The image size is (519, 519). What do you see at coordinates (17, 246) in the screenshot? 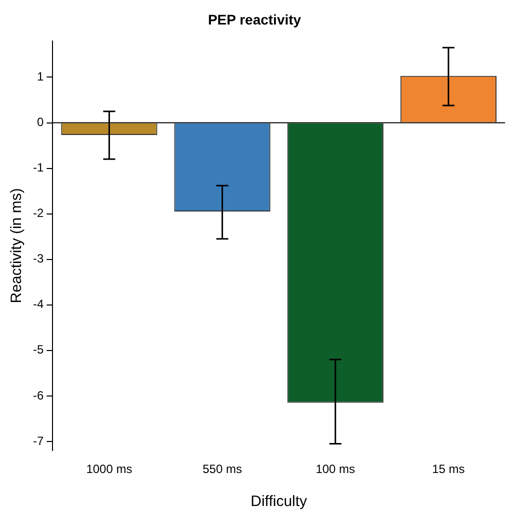
I see `y-axis-title: Reactivity (in ms)` at bounding box center [17, 246].